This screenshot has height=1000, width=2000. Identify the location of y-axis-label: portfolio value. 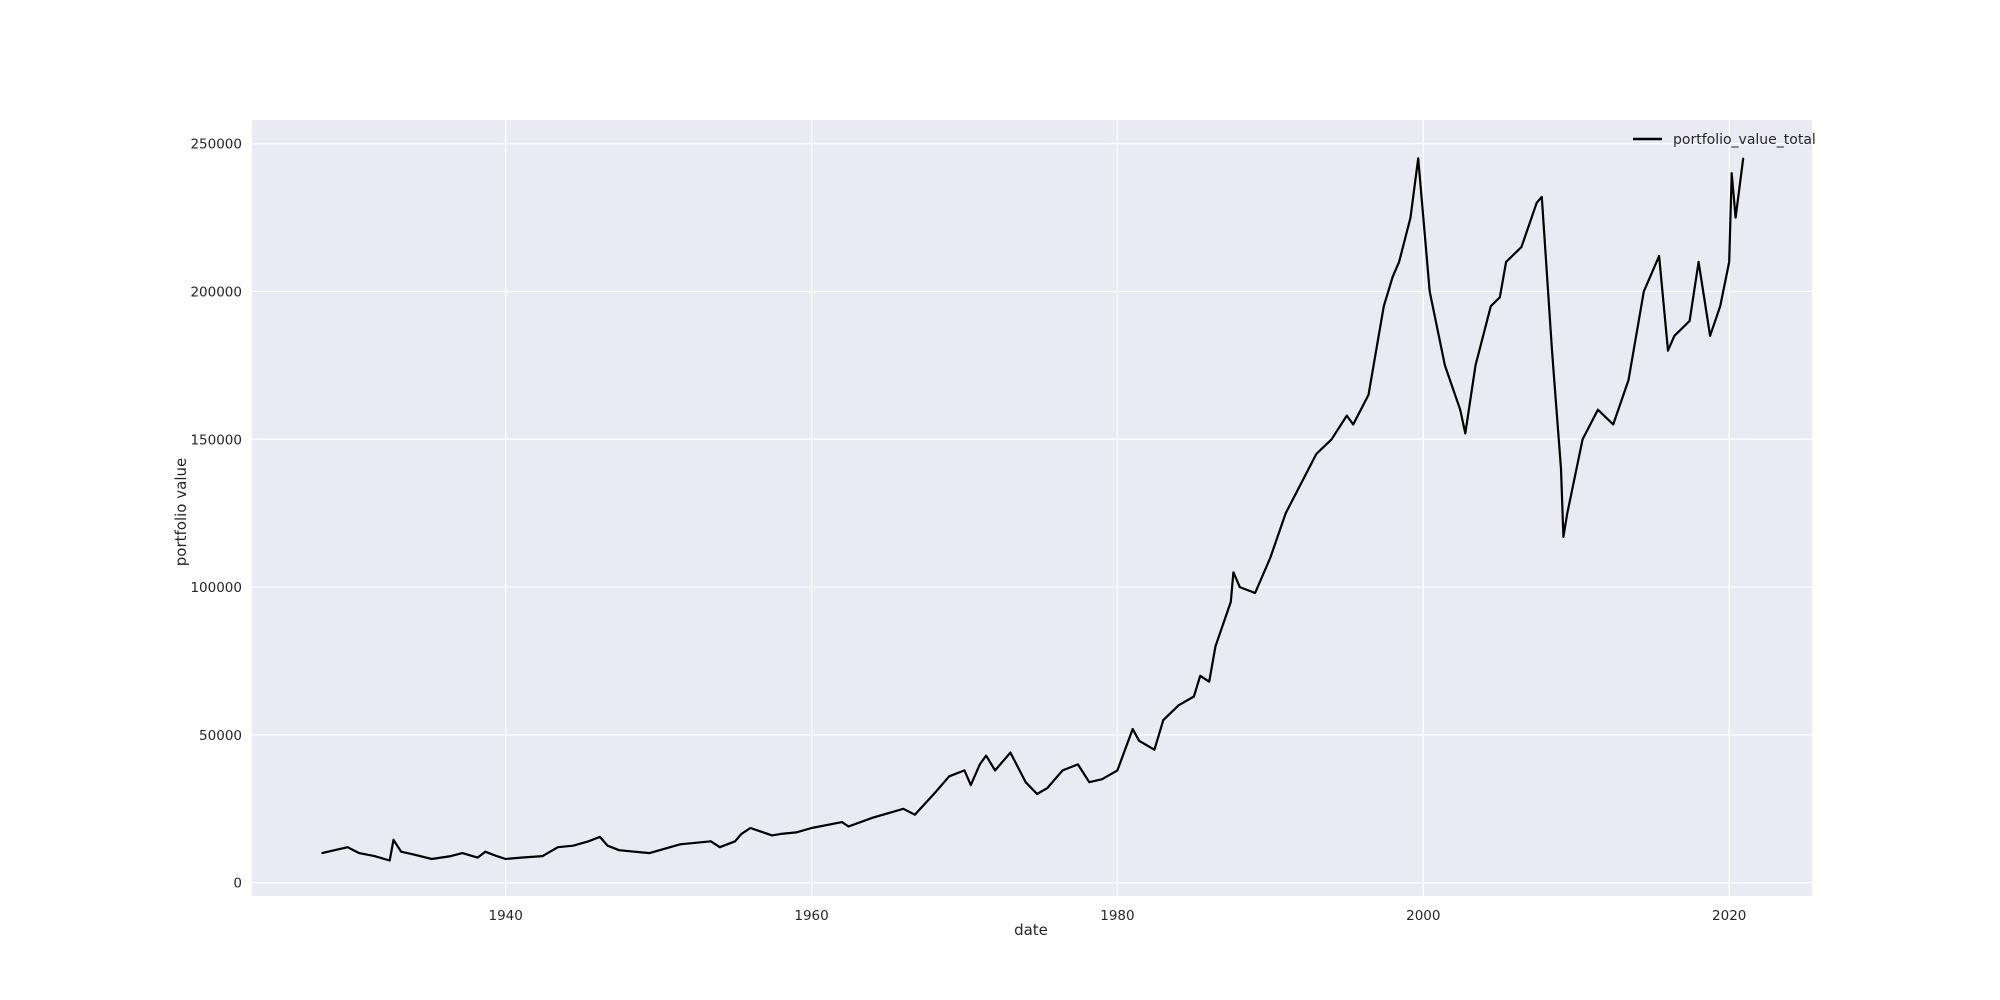
(181, 512).